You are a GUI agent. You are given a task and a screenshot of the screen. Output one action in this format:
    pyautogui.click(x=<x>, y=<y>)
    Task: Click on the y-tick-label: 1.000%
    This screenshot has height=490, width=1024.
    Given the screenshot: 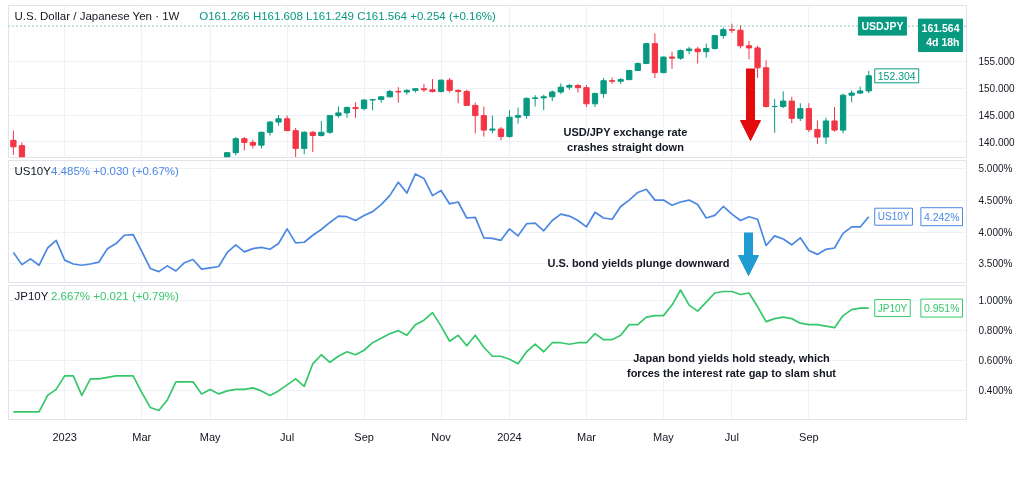 What is the action you would take?
    pyautogui.click(x=995, y=301)
    